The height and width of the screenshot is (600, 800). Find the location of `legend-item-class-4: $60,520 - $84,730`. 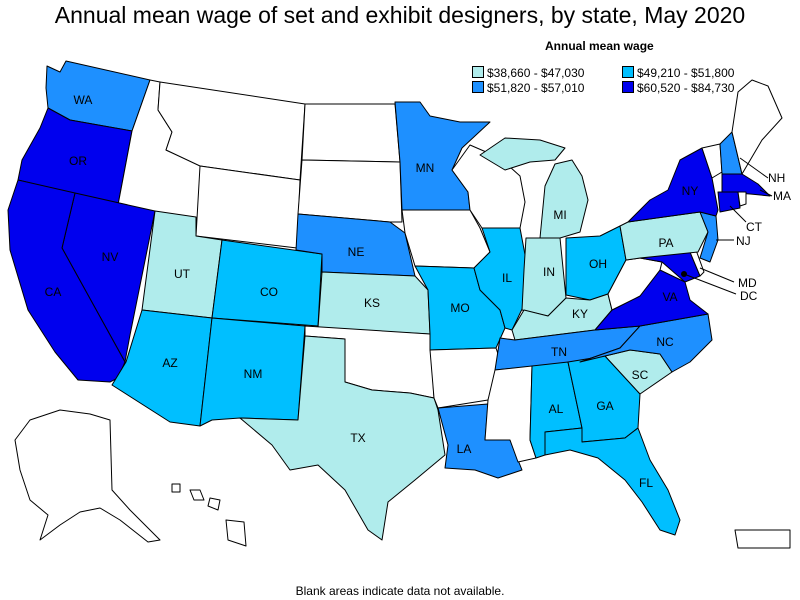

legend-item-class-4: $60,520 - $84,730 is located at coordinates (678, 88).